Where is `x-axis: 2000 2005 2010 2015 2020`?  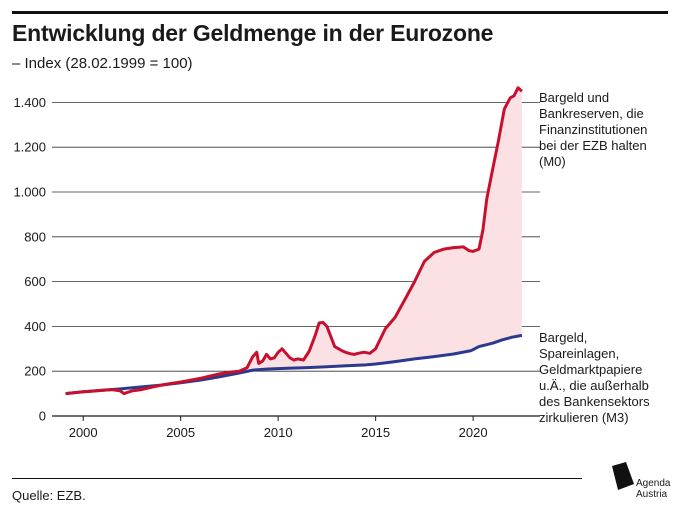
x-axis: 2000 2005 2010 2015 2020 is located at coordinates (278, 428).